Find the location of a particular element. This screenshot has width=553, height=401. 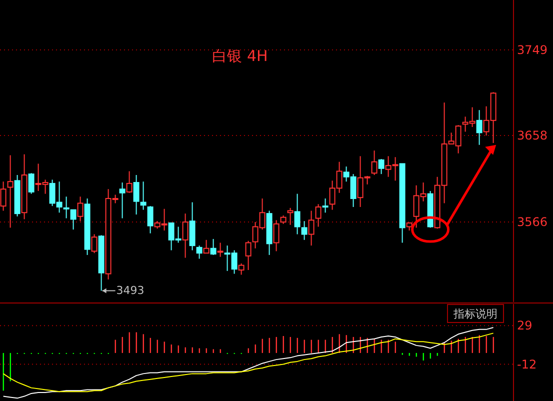

y-tick-label: 3658 is located at coordinates (532, 135).